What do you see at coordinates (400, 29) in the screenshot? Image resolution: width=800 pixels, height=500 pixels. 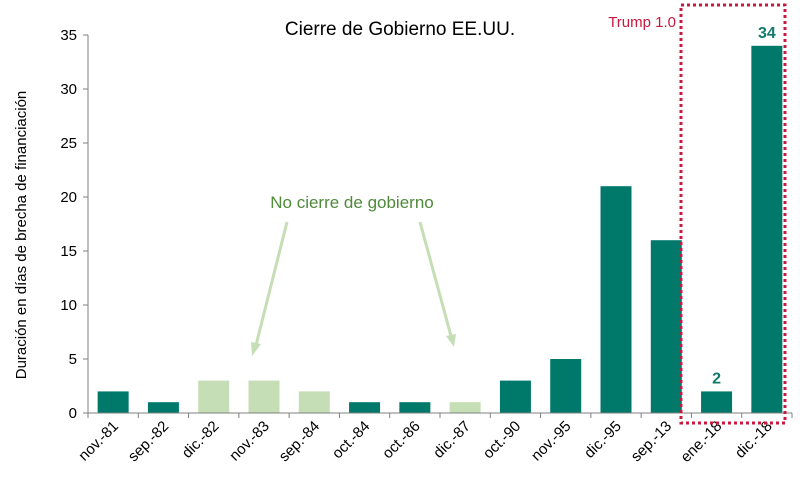 I see `chart-title: Cierre de Gobierno EE.UU.` at bounding box center [400, 29].